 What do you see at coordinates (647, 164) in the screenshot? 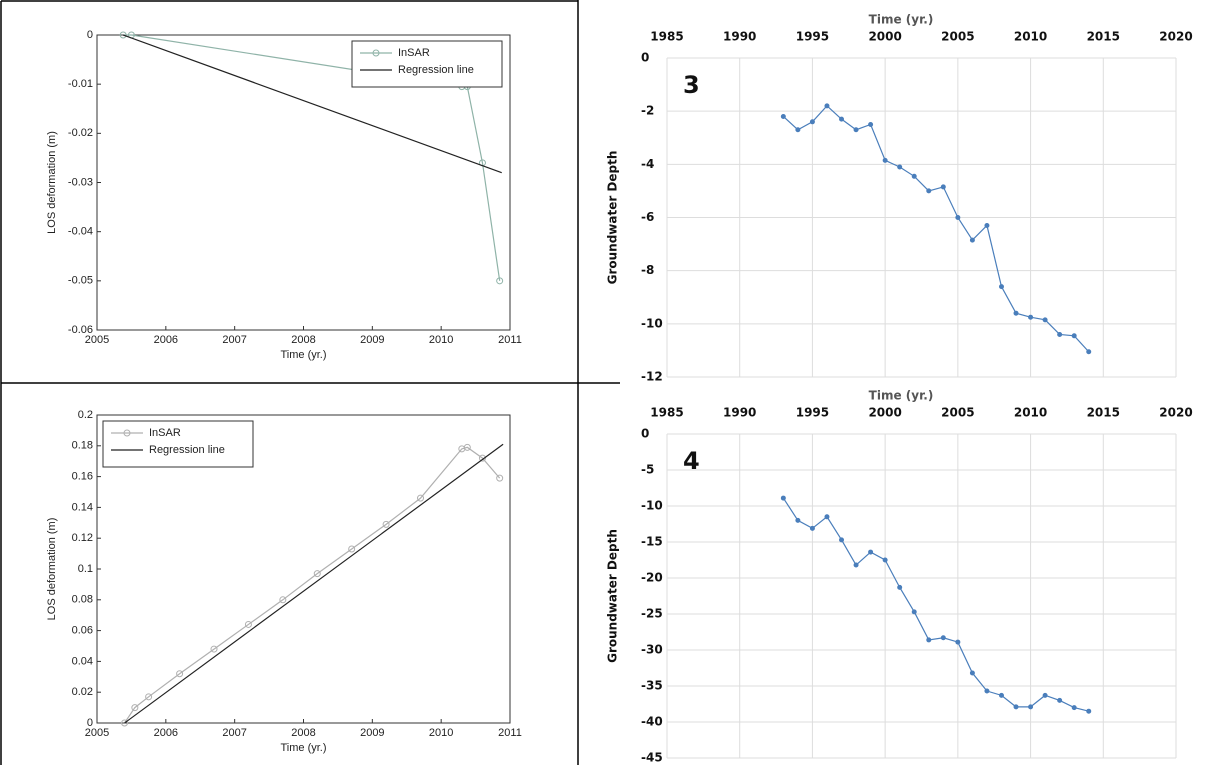
I see `y-tick-label: -4` at bounding box center [647, 164].